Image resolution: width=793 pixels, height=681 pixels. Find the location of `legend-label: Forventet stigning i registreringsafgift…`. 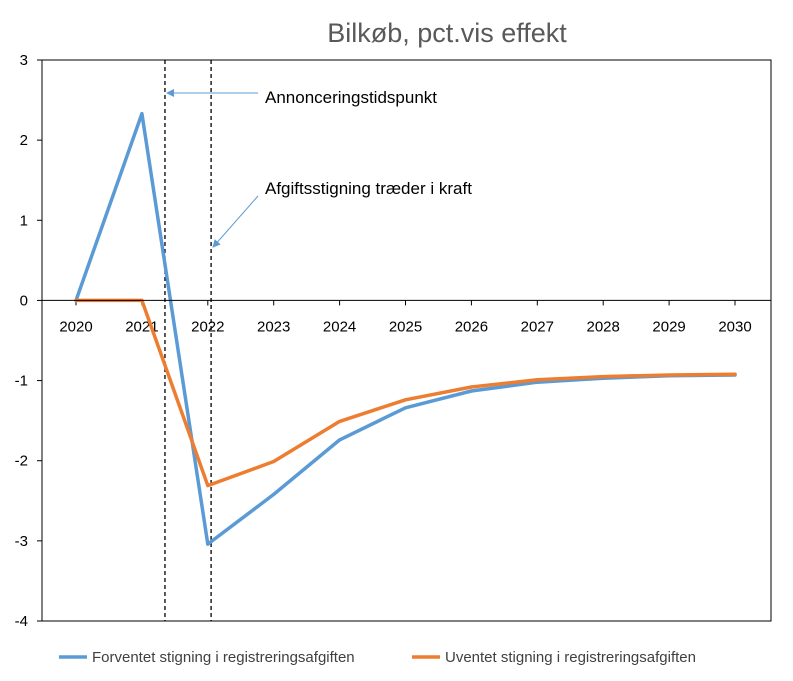

legend-label: Forventet stigning i registreringsafgift… is located at coordinates (223, 657).